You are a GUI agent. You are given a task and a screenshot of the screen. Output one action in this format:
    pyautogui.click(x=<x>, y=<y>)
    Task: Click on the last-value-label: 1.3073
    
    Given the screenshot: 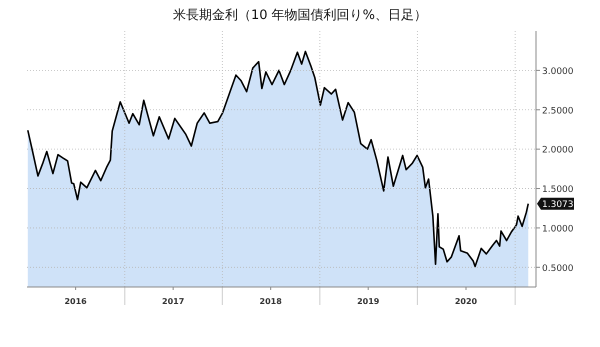 What is the action you would take?
    pyautogui.click(x=555, y=204)
    